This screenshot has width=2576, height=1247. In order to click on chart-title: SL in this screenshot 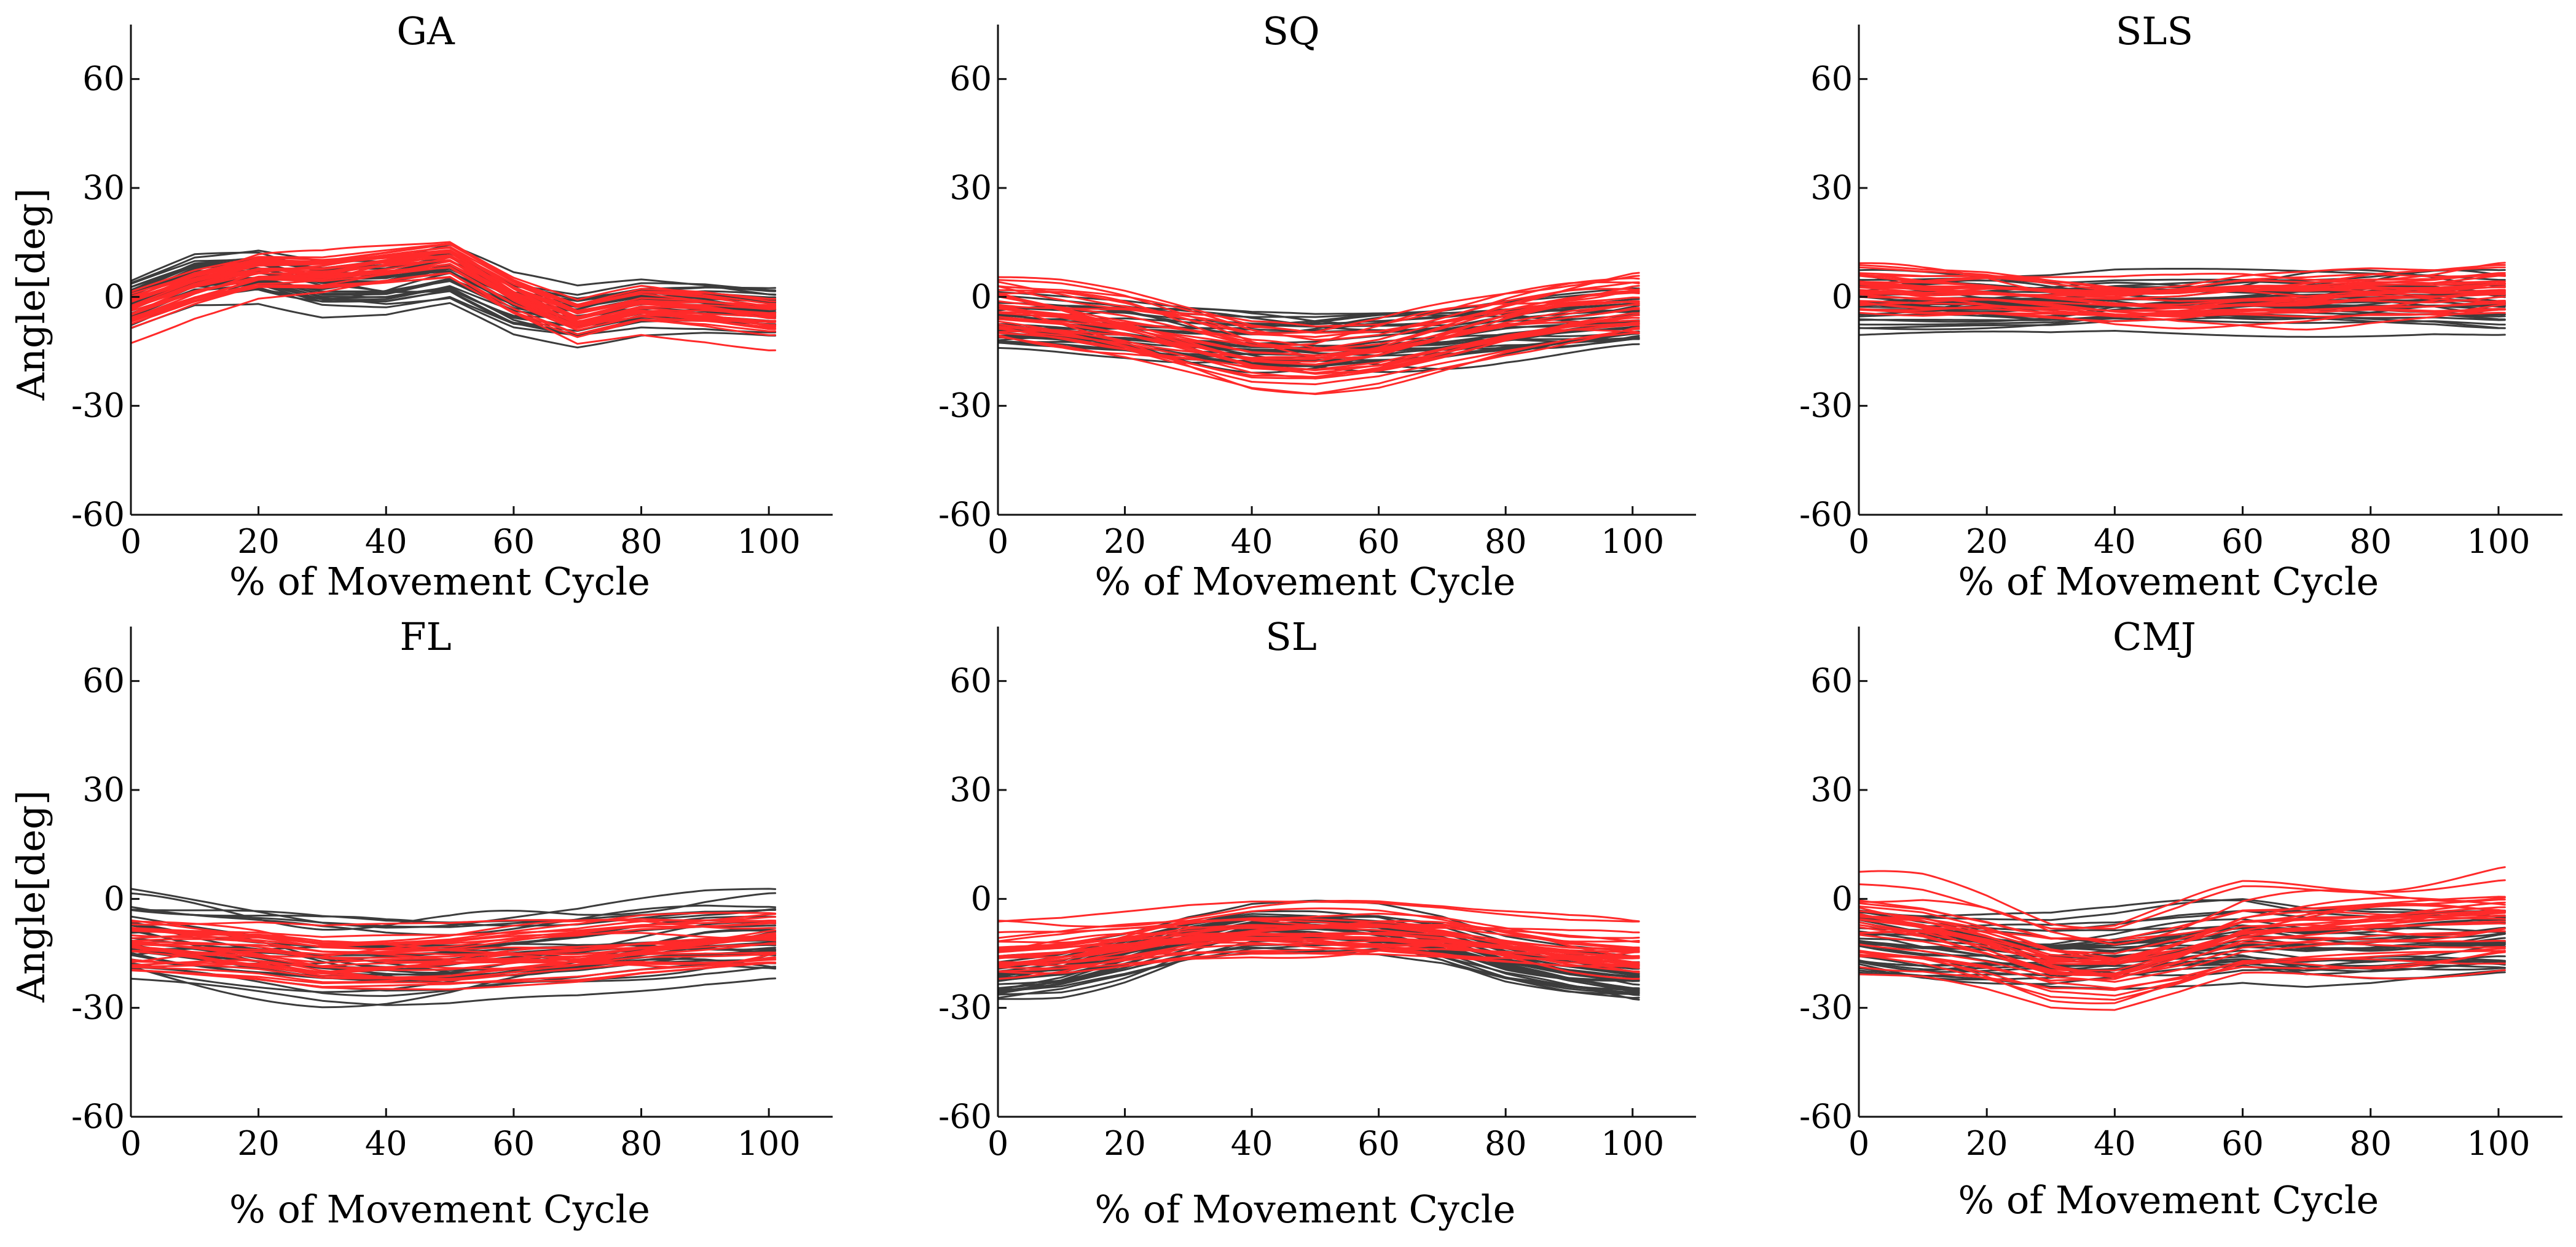, I will do `click(1291, 636)`.